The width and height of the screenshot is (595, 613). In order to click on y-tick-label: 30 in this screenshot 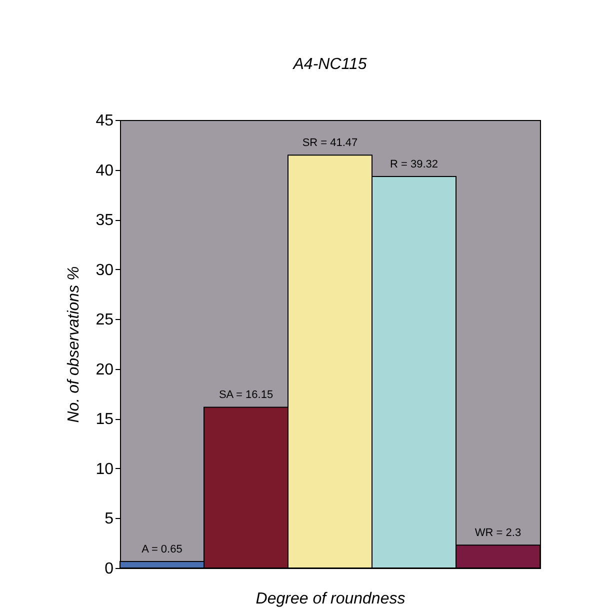, I will do `click(105, 270)`.